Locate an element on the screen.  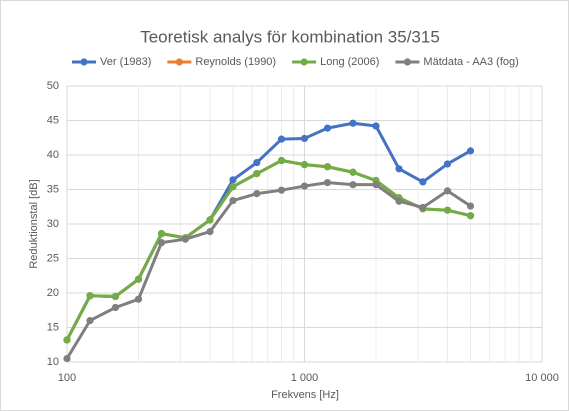
y-tick-label: 50 is located at coordinates (53, 86).